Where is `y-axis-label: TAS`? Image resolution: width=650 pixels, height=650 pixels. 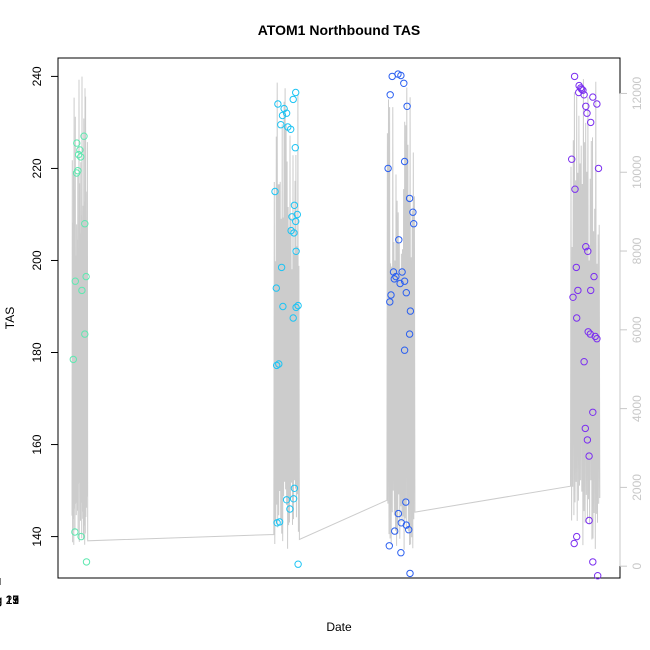 y-axis-label: TAS is located at coordinates (10, 318).